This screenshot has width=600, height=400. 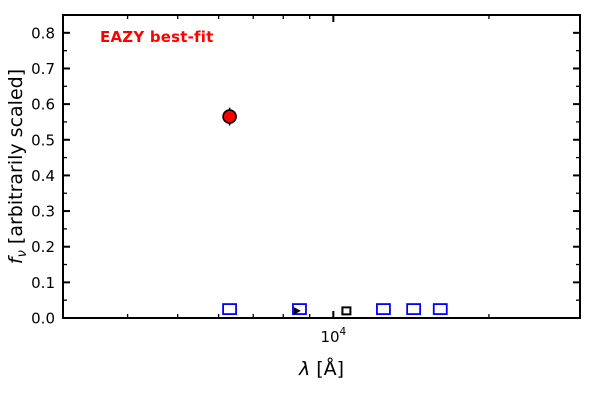 I want to click on data-point-circle, so click(x=229, y=116).